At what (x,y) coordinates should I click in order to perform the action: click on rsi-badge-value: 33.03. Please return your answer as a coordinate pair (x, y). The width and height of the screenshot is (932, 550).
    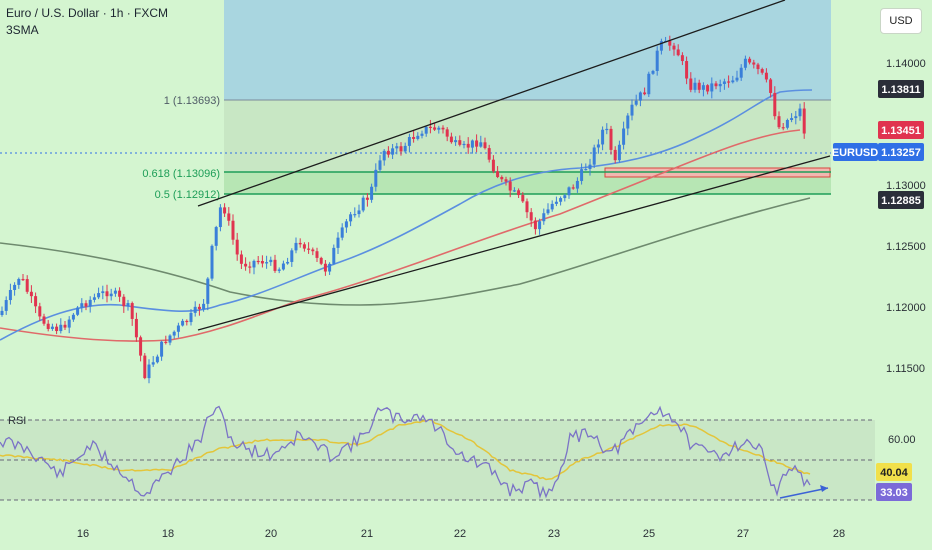
    Looking at the image, I should click on (894, 492).